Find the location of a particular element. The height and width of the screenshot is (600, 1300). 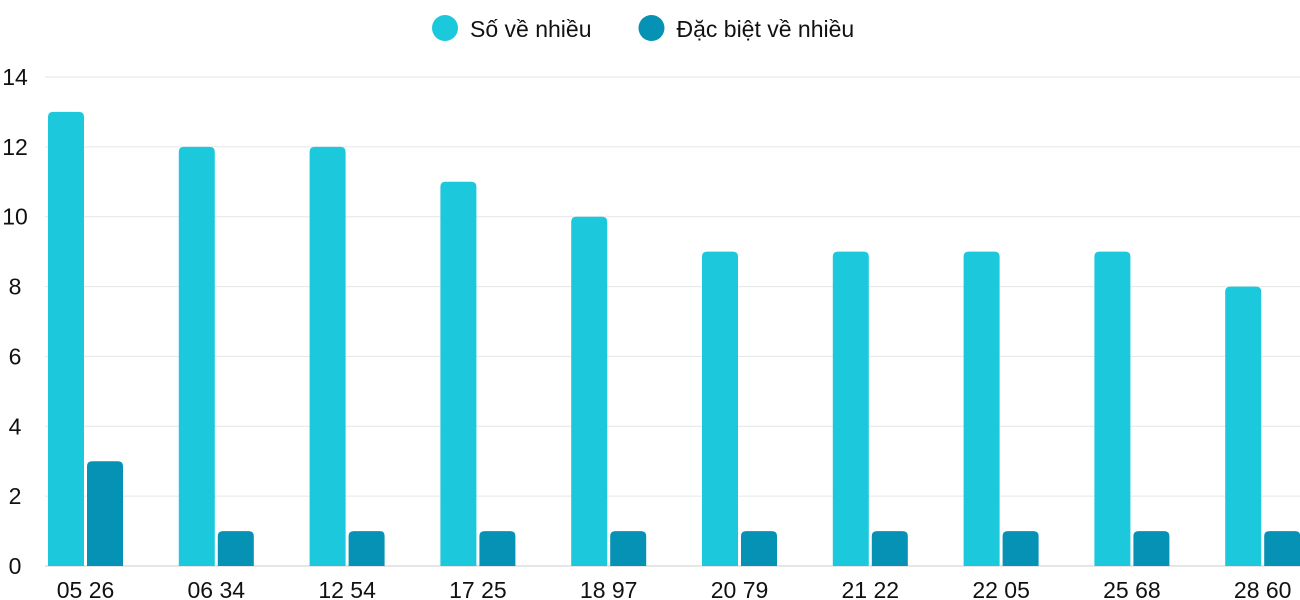

x-tick-label: 17 25 is located at coordinates (478, 588).